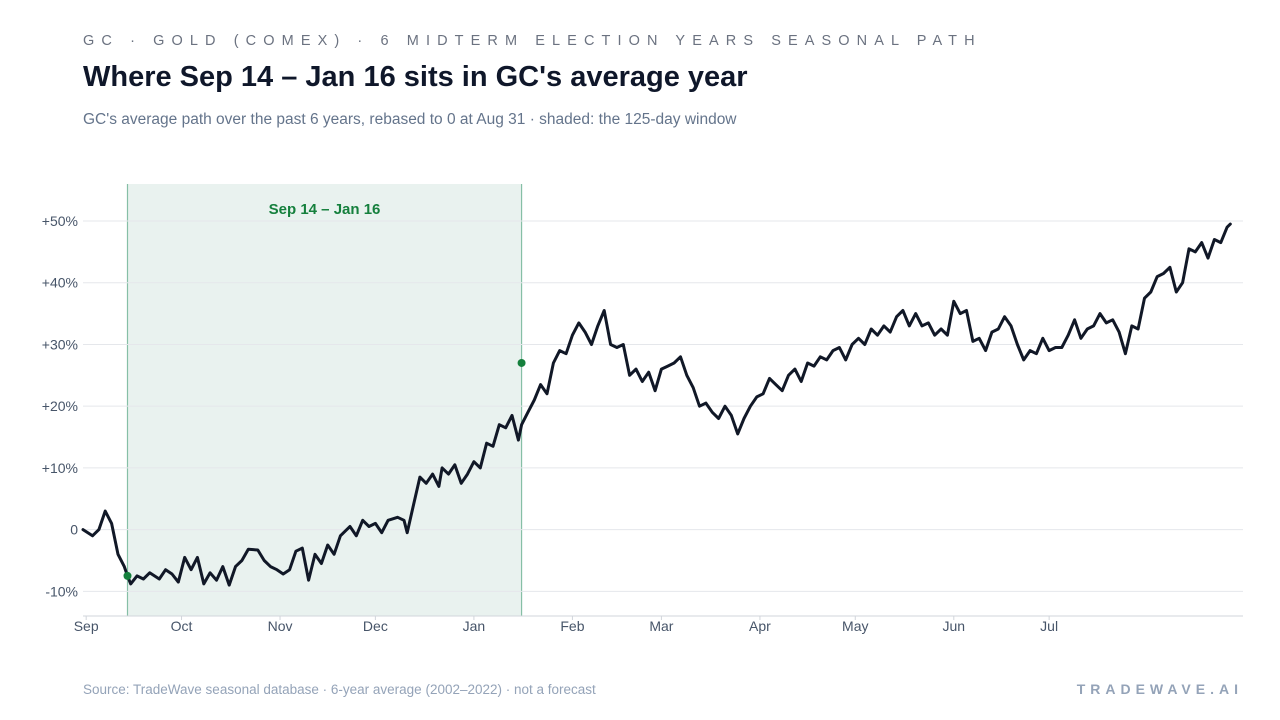  Describe the element at coordinates (855, 626) in the screenshot. I see `x-tick-label: May` at that location.